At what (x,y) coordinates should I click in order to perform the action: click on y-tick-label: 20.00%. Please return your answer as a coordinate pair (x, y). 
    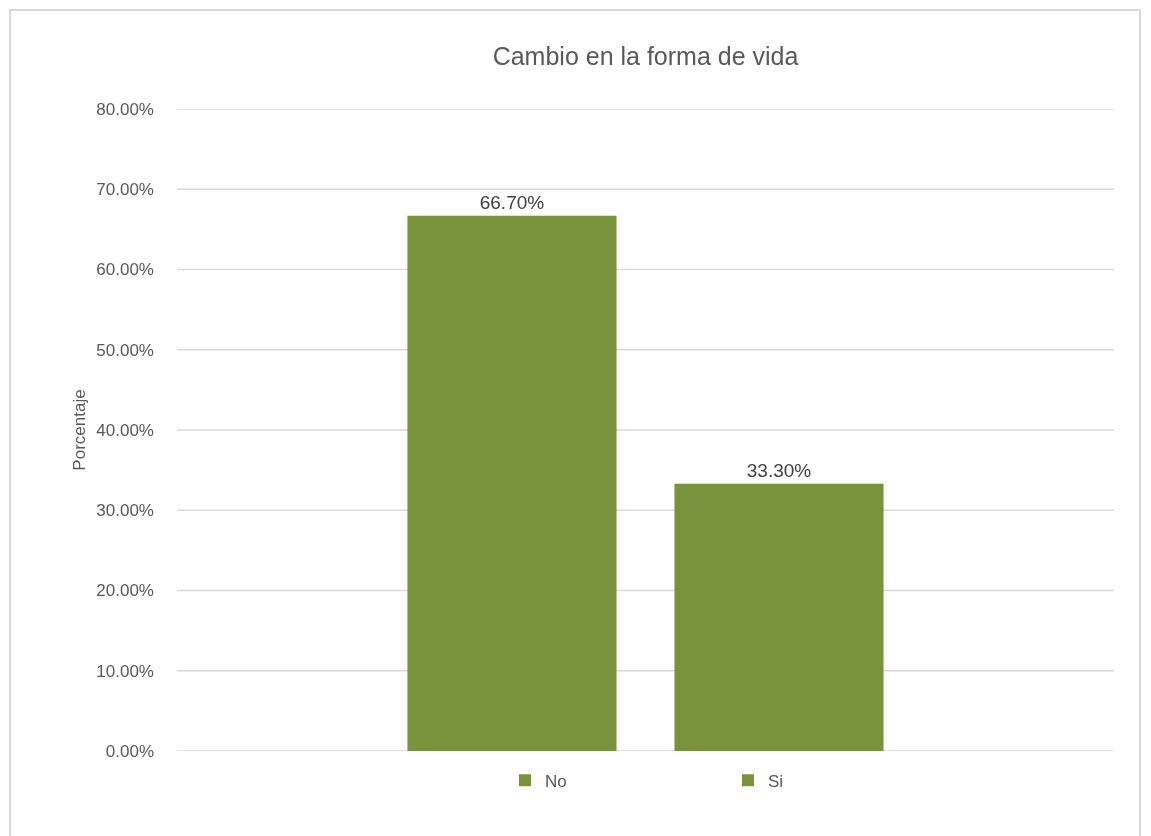
    Looking at the image, I should click on (125, 591).